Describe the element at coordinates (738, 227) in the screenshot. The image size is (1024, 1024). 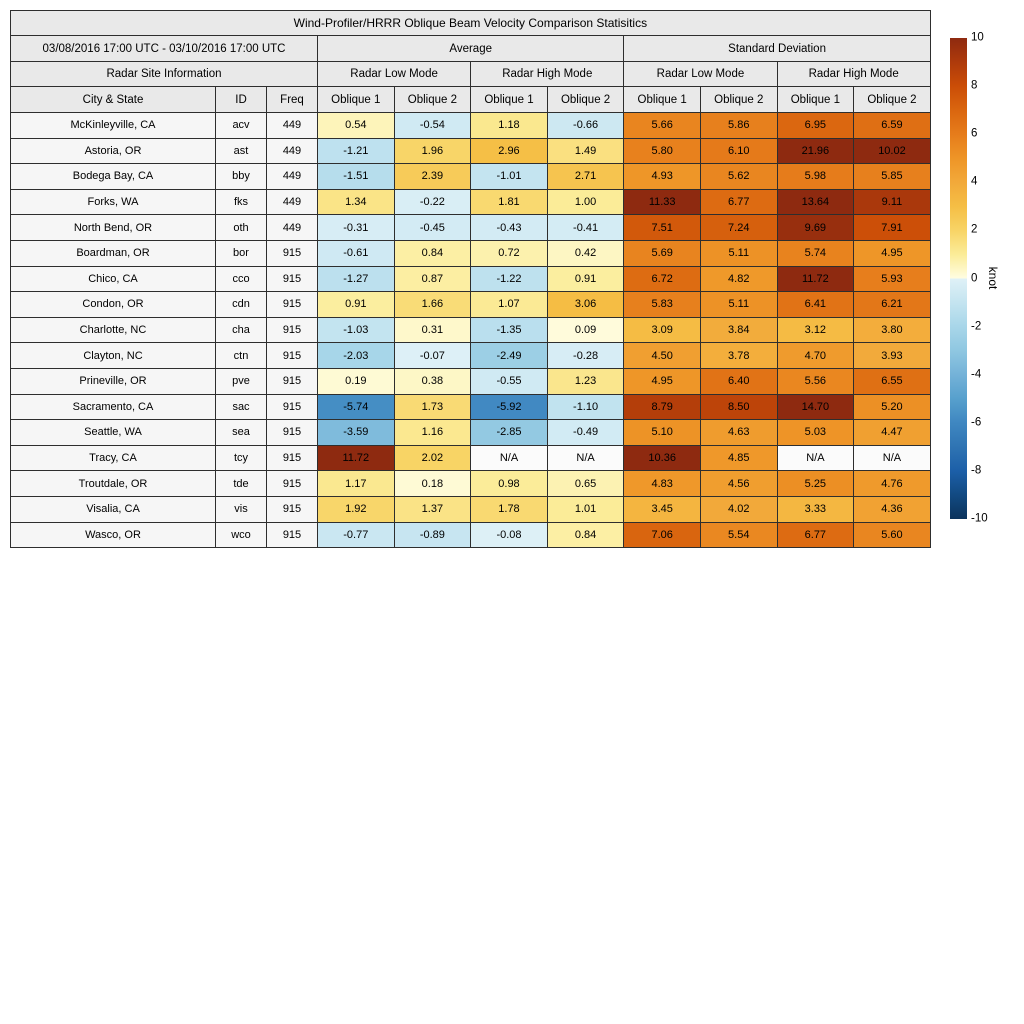
I see `value-cell: 7.24` at that location.